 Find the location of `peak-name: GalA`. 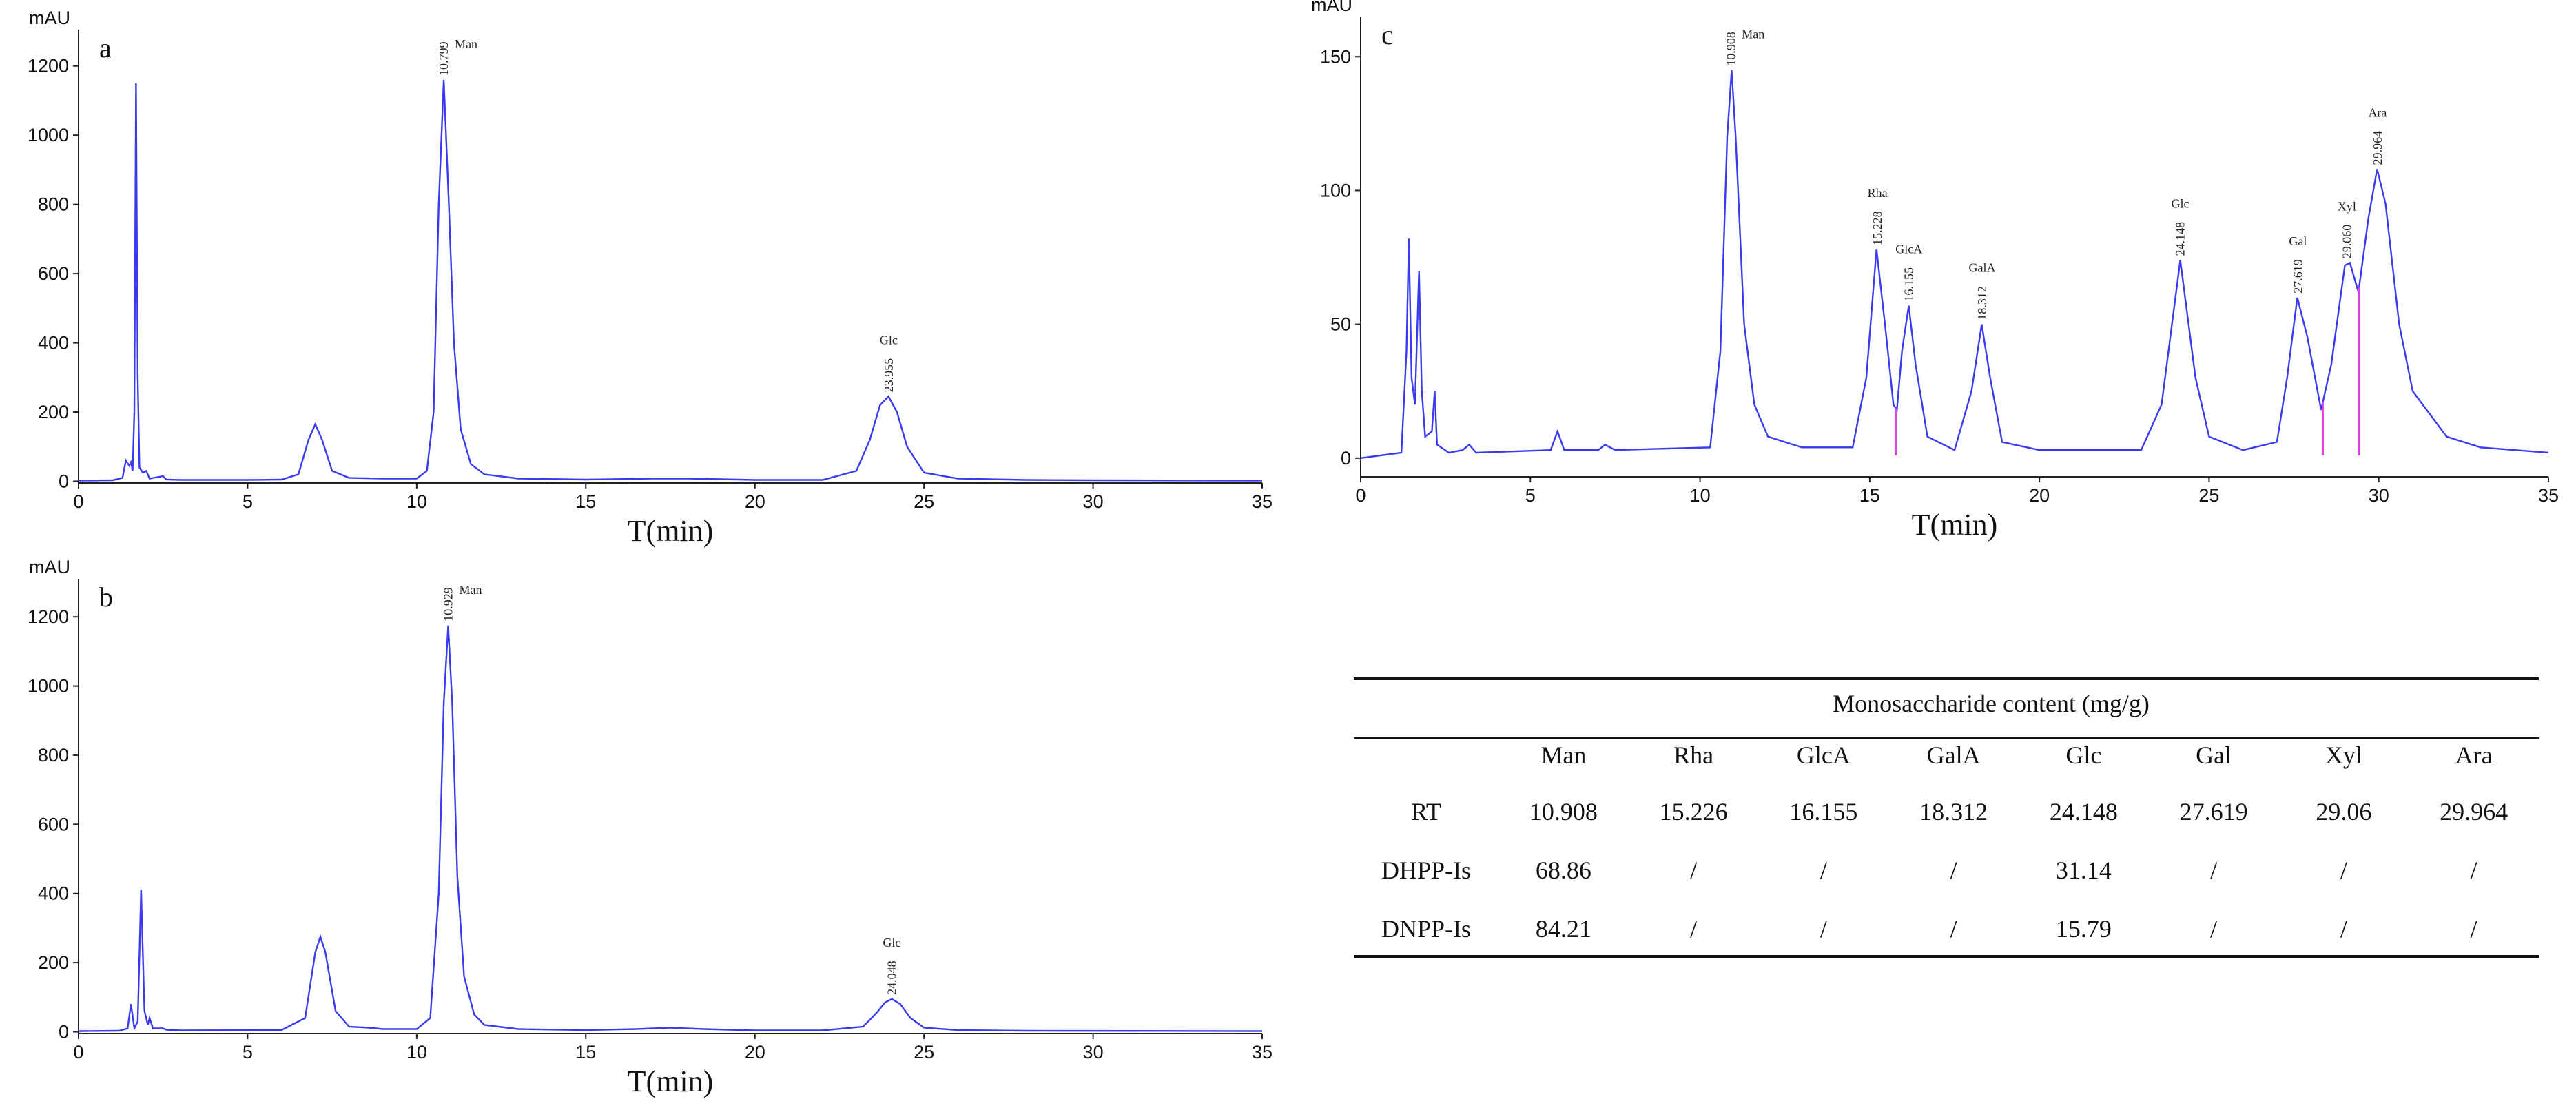

peak-name: GalA is located at coordinates (1981, 268).